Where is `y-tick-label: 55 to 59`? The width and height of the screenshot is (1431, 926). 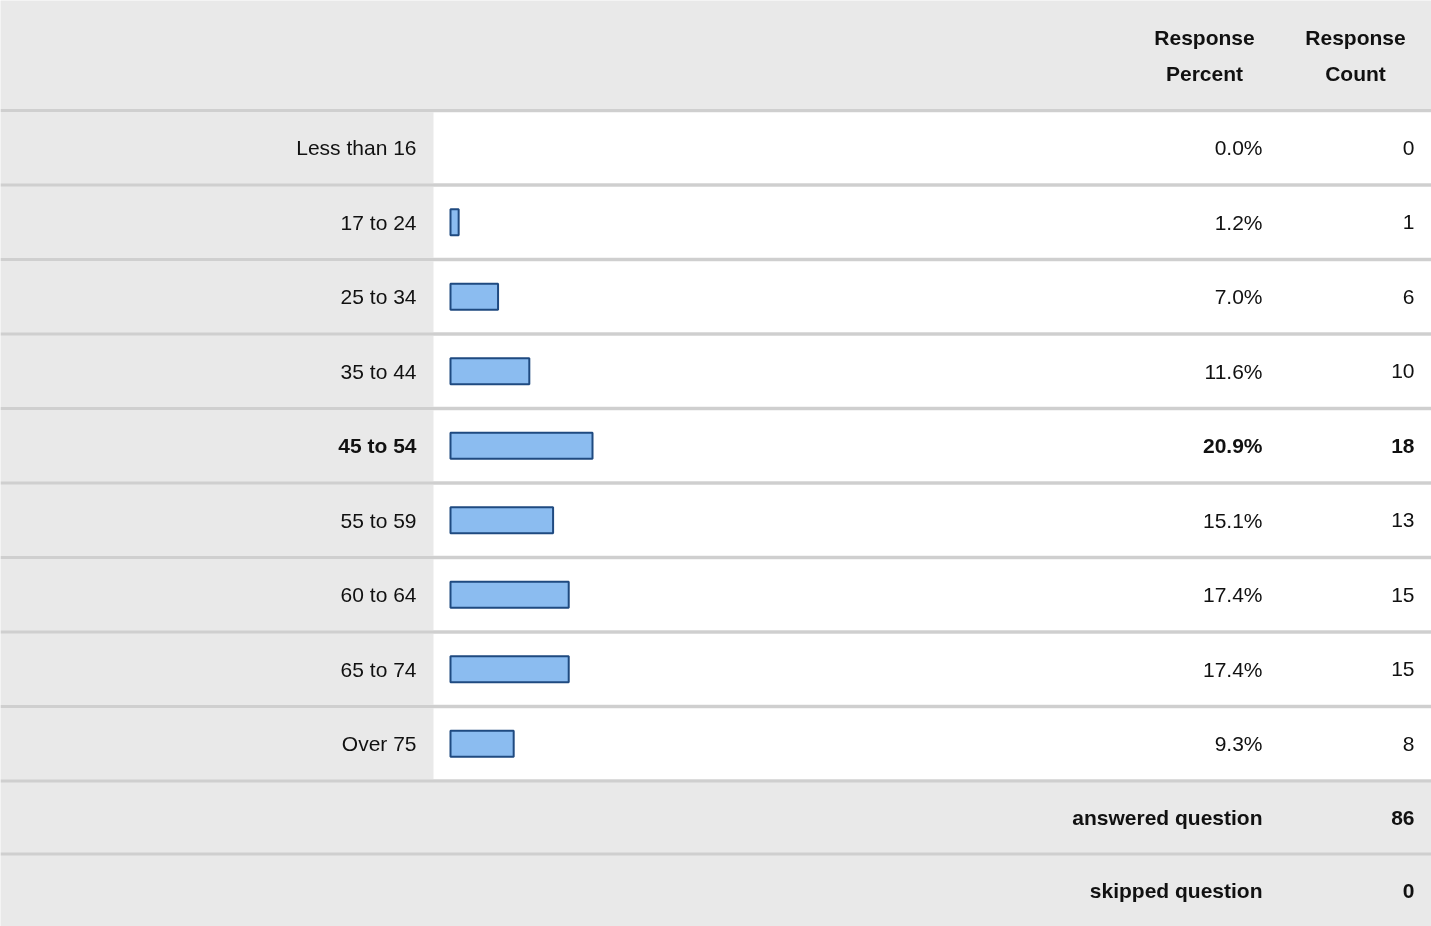
y-tick-label: 55 to 59 is located at coordinates (378, 520).